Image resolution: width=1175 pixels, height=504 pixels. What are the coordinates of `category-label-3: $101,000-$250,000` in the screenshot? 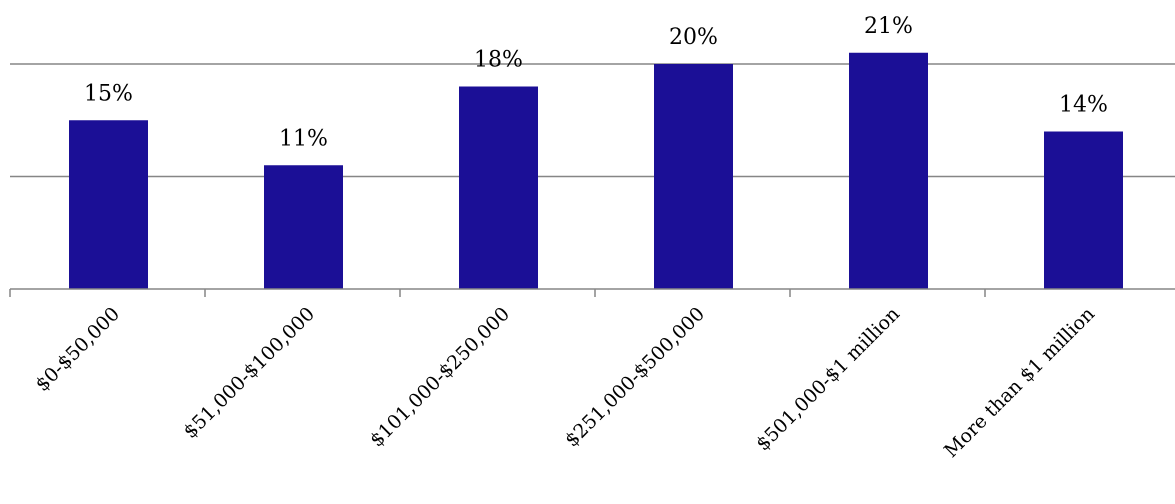 It's located at (440, 377).